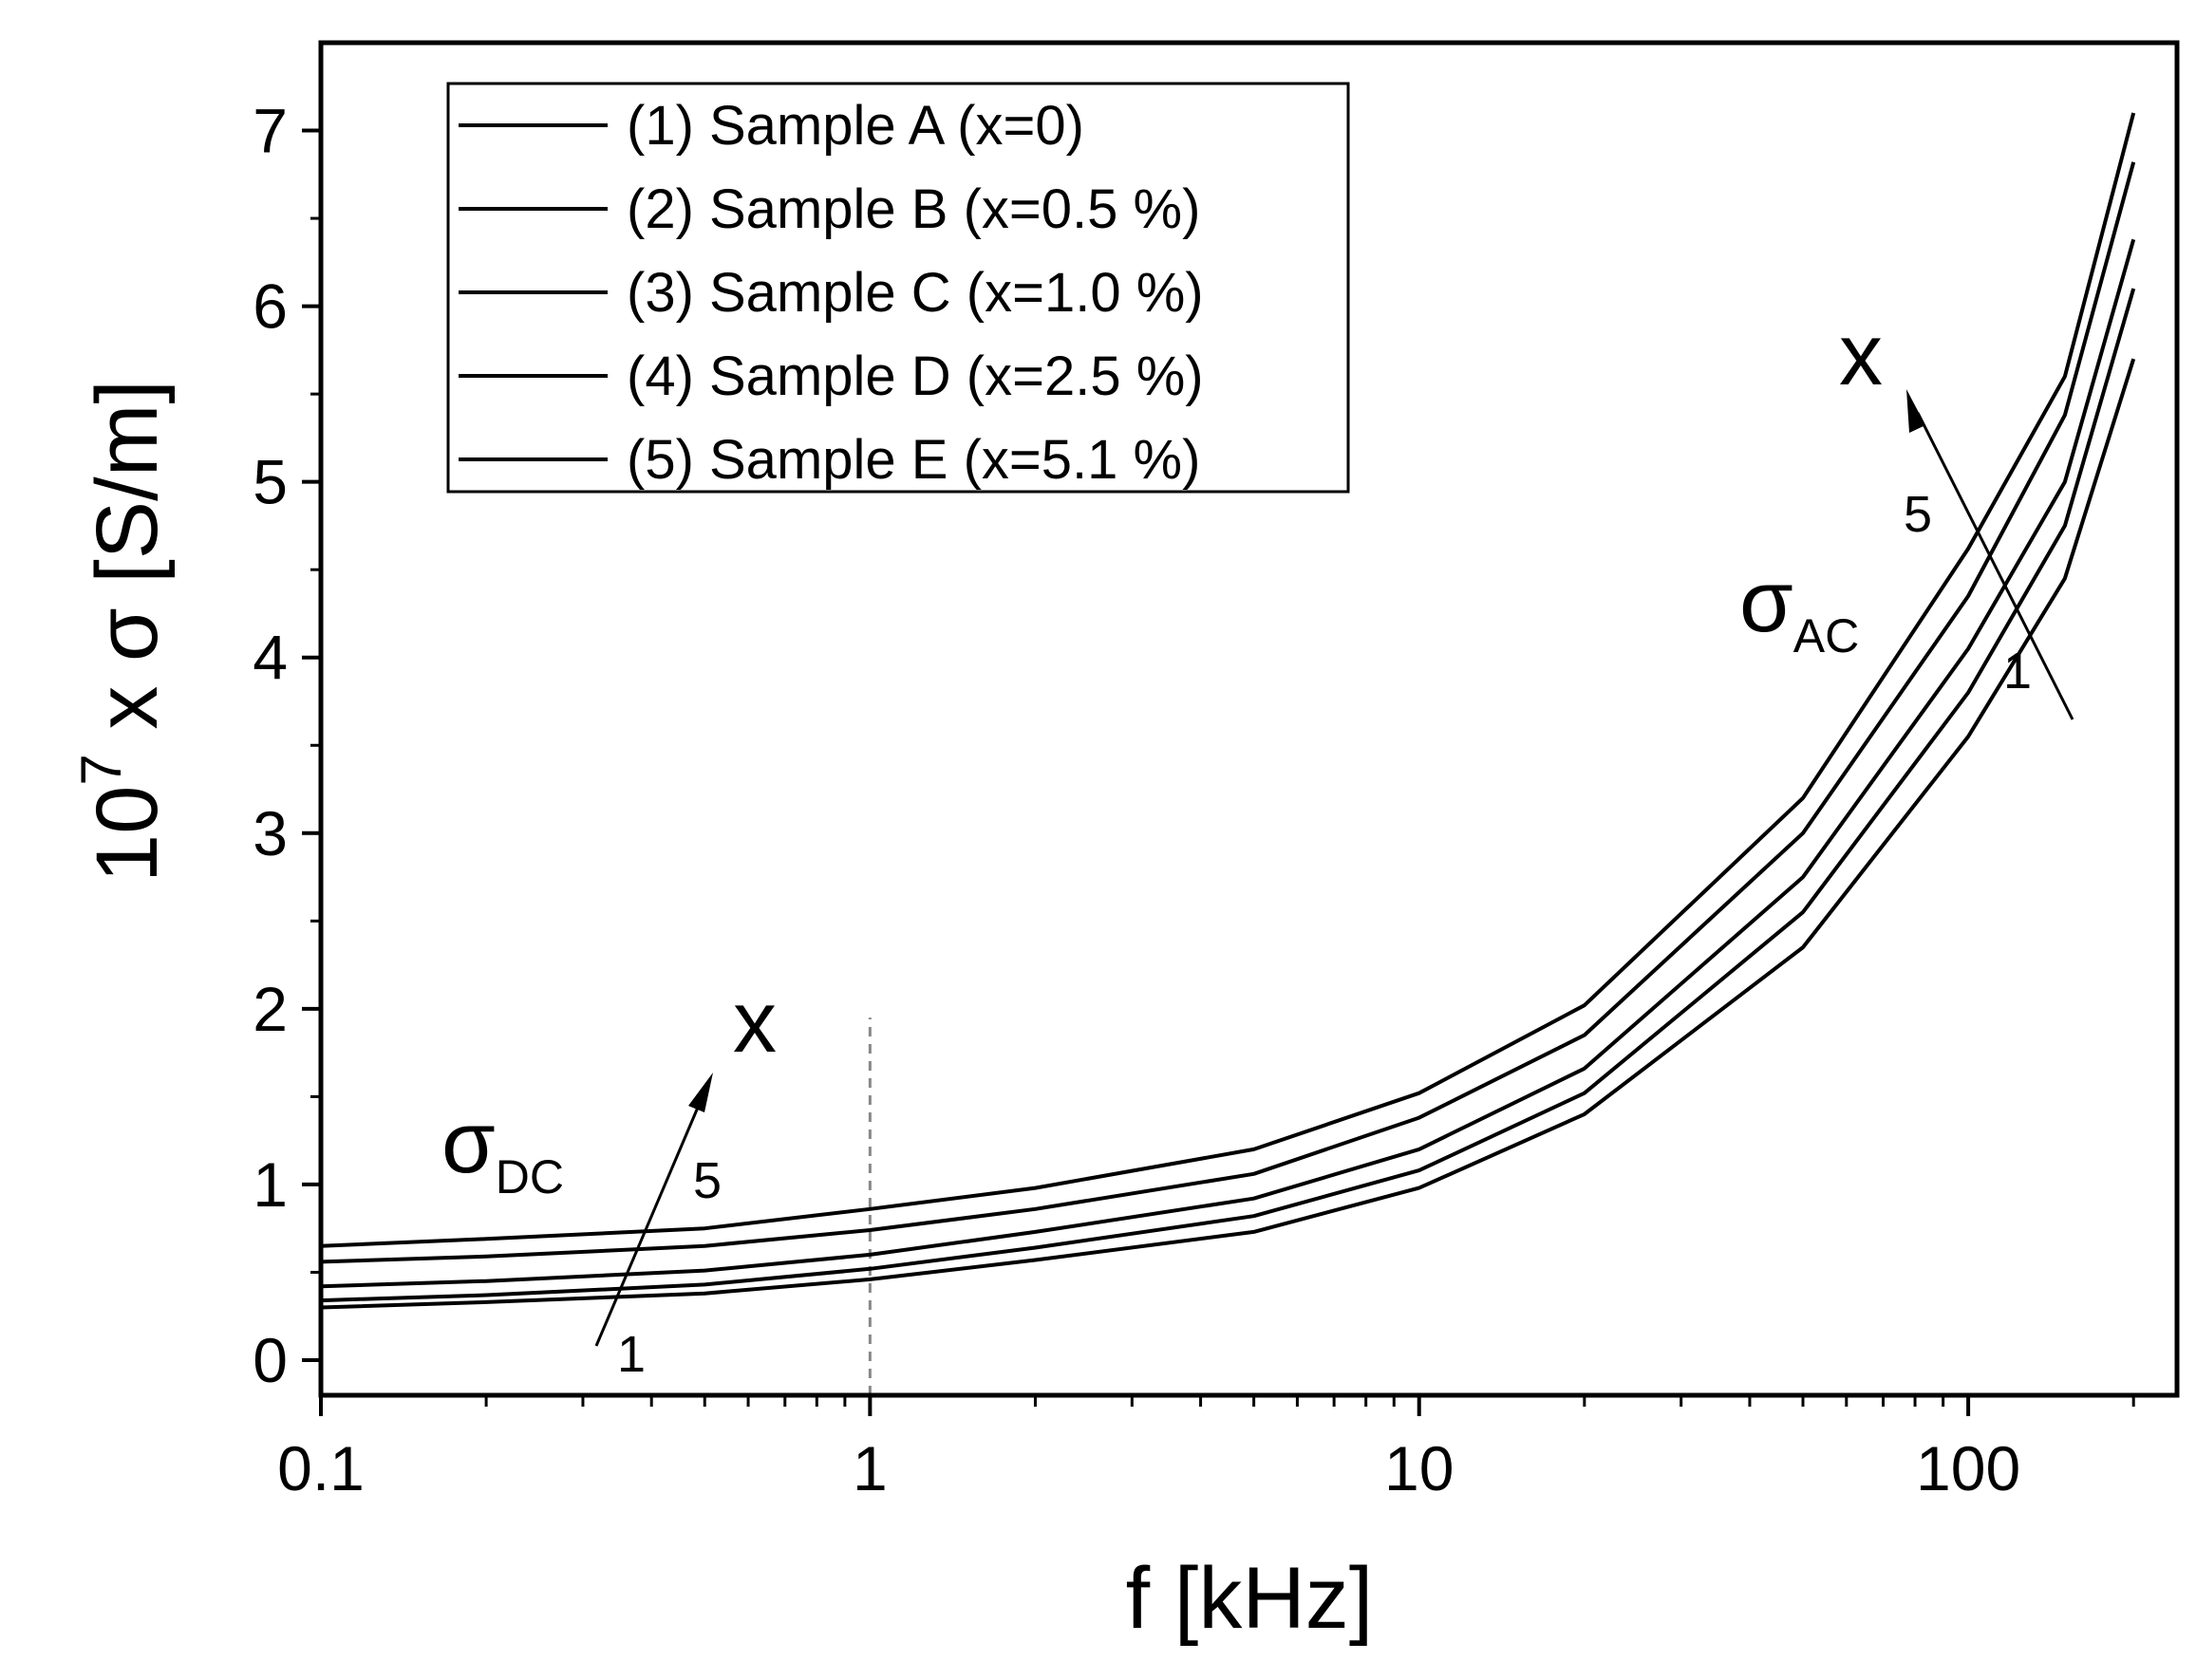  I want to click on y-tick-label: 5, so click(270, 482).